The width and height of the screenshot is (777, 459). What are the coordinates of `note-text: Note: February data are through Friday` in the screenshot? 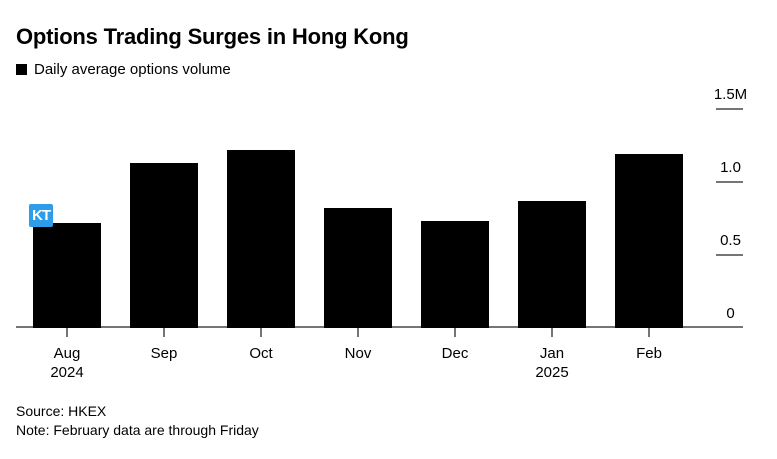 It's located at (137, 429).